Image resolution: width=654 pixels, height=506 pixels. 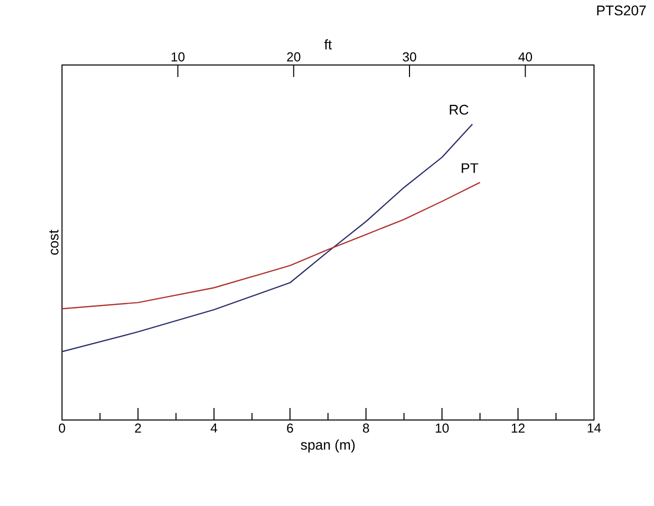 I want to click on x-tick-label: 2, so click(x=138, y=428).